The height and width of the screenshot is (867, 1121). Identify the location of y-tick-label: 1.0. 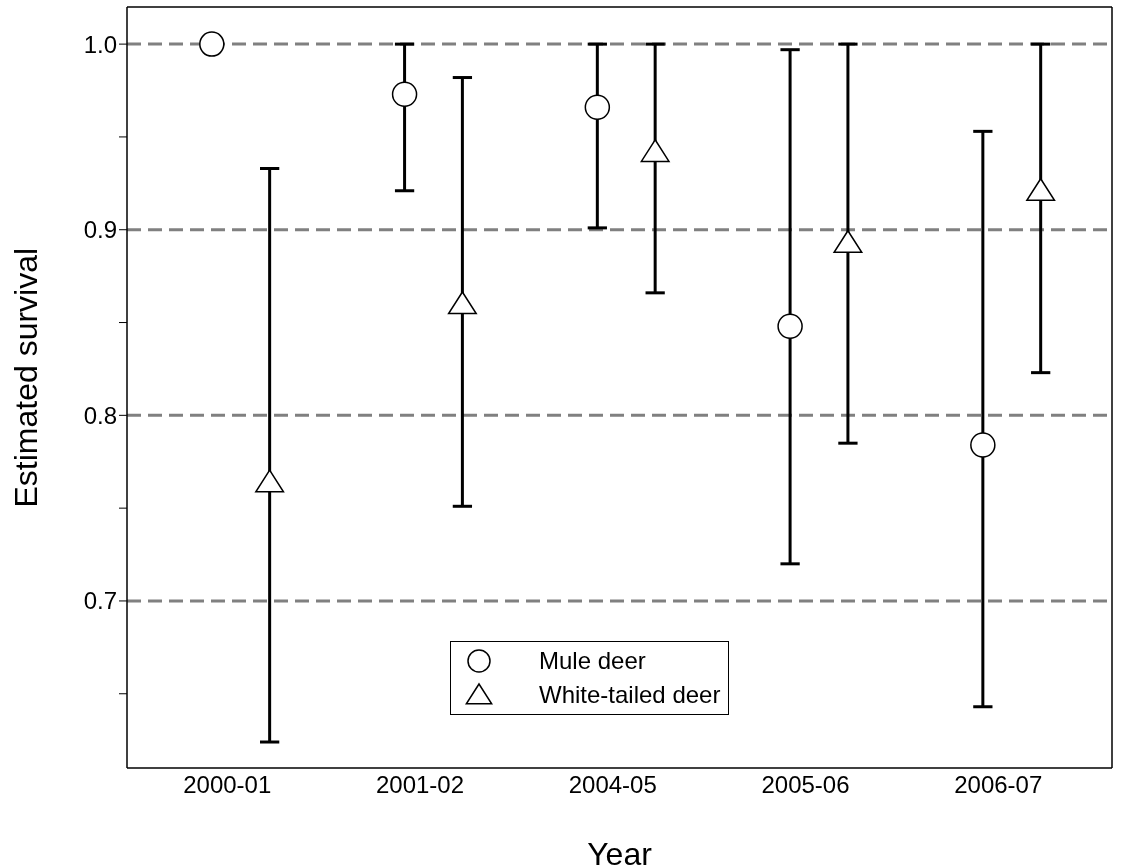
(100, 44).